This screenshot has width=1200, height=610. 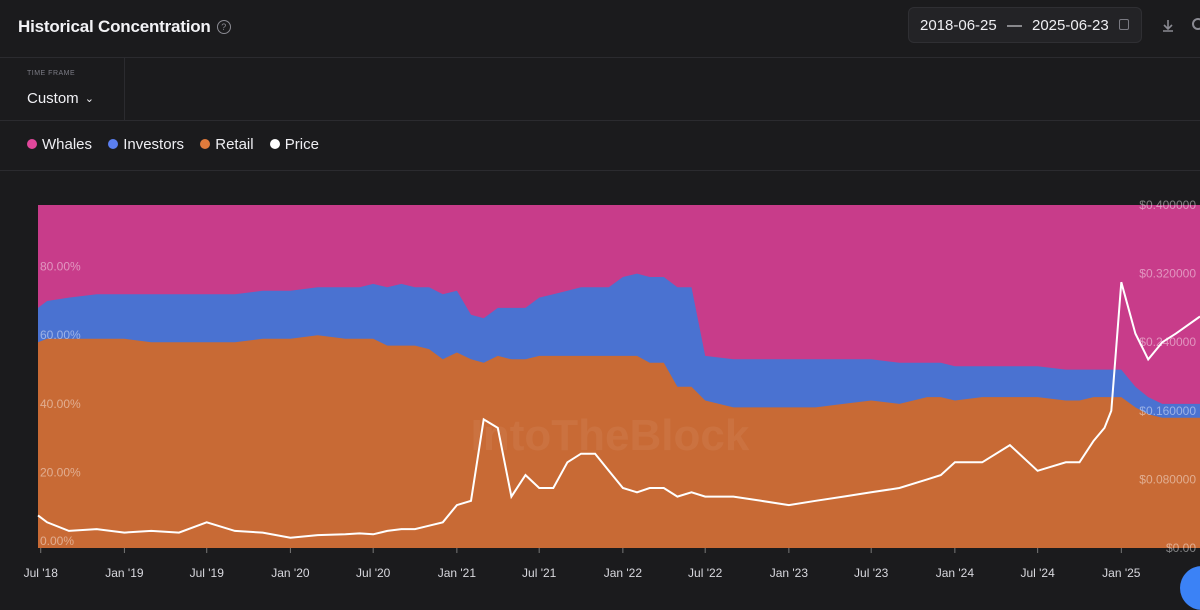 I want to click on x-tick-label: Jan '22, so click(x=623, y=573).